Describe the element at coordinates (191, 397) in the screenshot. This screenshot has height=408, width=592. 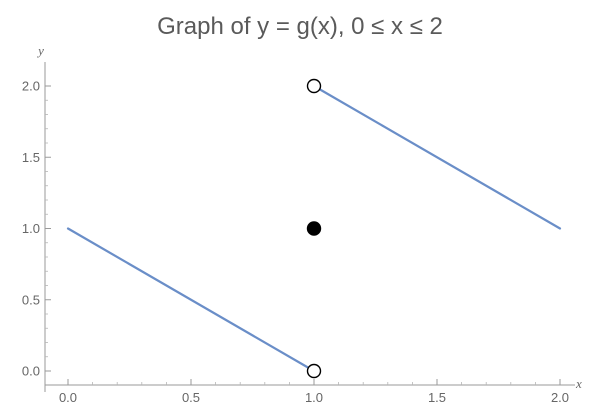
I see `x-tick-label: 0.5` at that location.